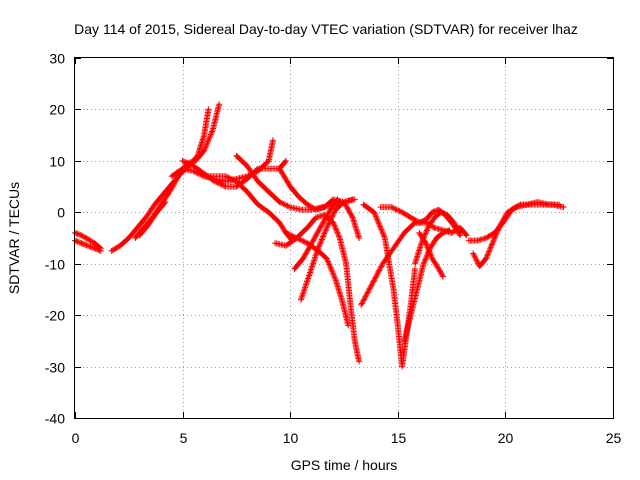  I want to click on y-tick-label: 0, so click(61, 213).